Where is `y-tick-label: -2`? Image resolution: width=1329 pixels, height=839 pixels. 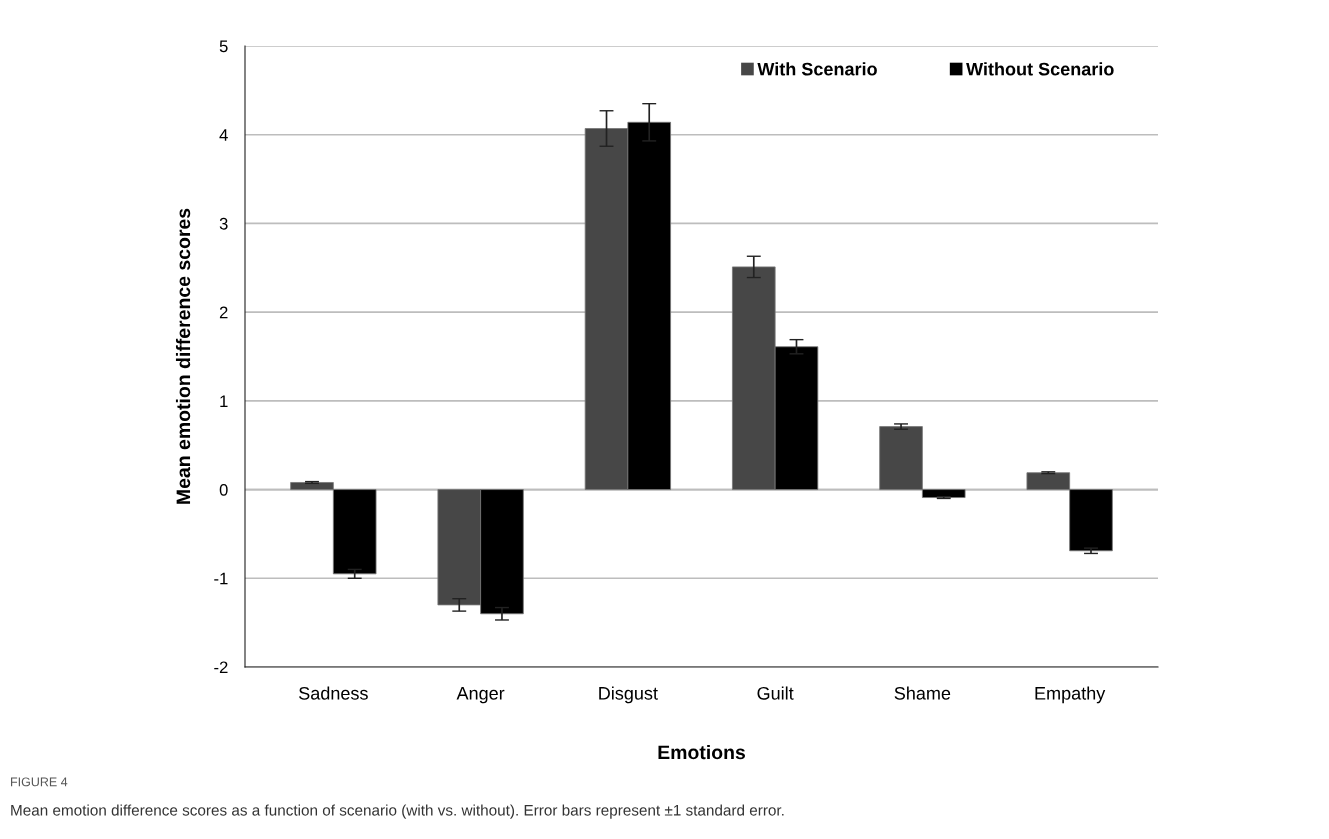 y-tick-label: -2 is located at coordinates (221, 667).